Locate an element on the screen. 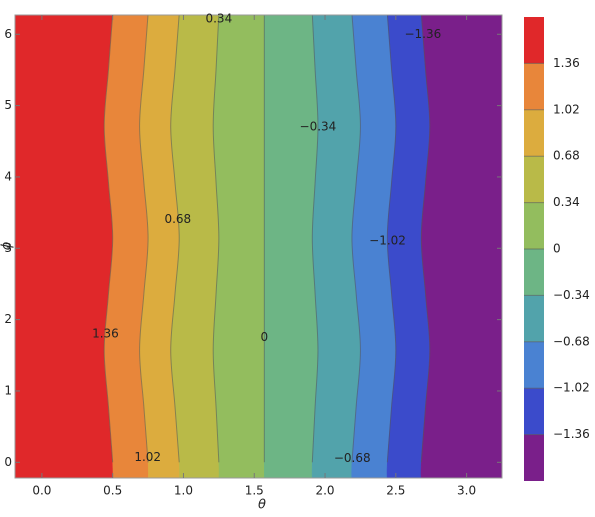 The height and width of the screenshot is (517, 595). x-tick-label: 0.0 is located at coordinates (41, 491).